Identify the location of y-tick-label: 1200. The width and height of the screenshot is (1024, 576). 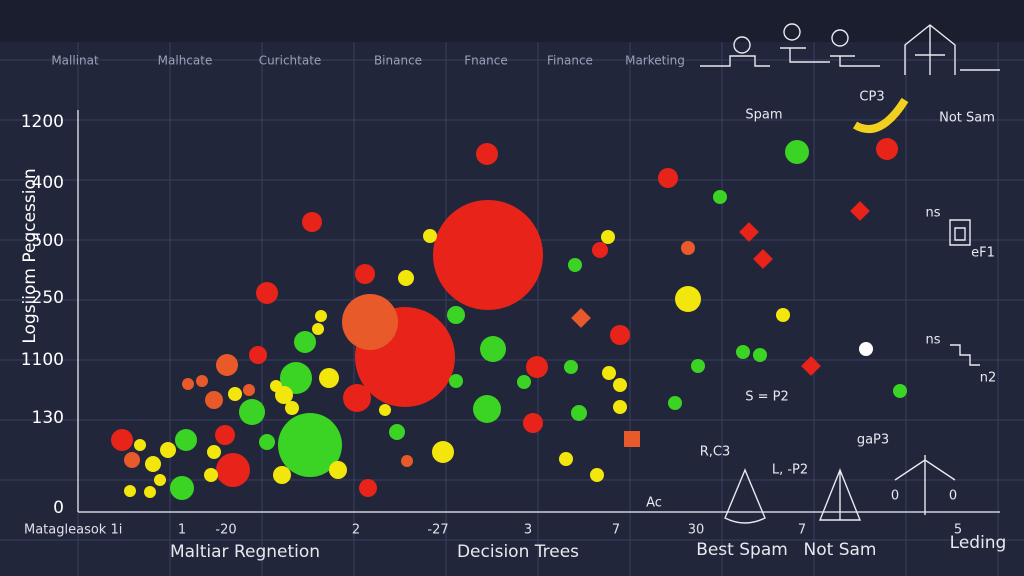
(42, 122).